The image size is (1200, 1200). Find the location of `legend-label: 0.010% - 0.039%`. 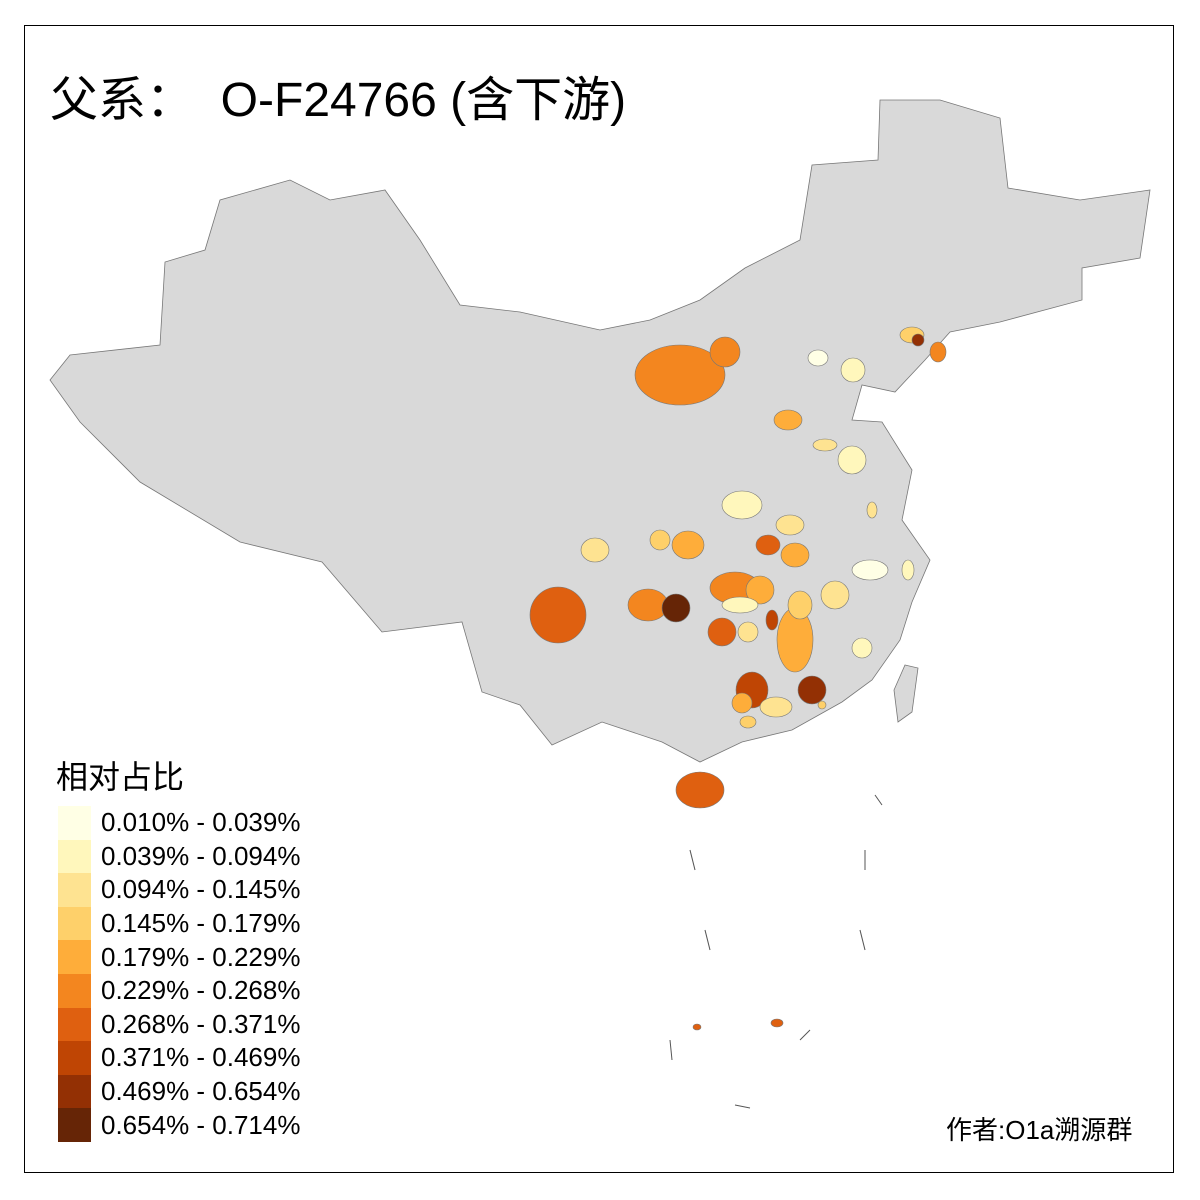

legend-label: 0.010% - 0.039% is located at coordinates (201, 822).